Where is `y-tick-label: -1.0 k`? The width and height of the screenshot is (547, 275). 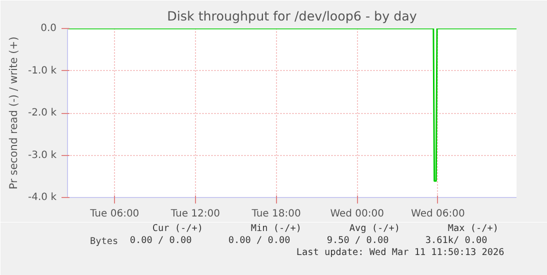 y-tick-label: -1.0 k is located at coordinates (42, 70).